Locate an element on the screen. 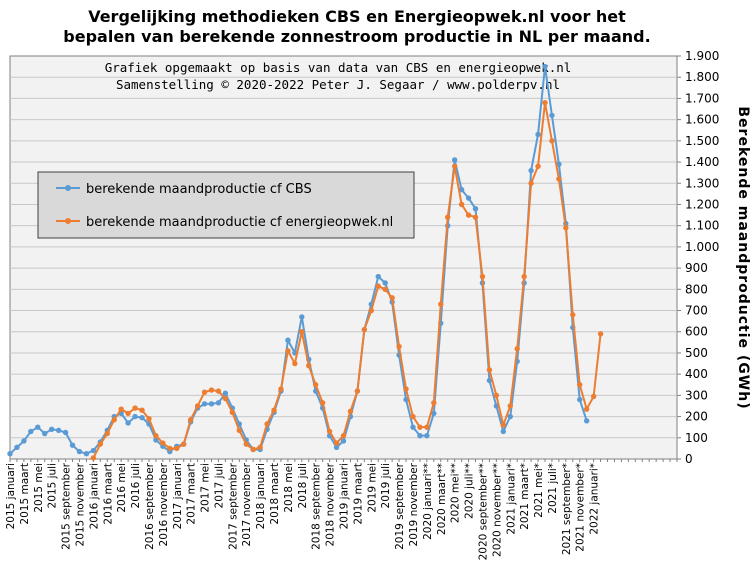  x-tick-label: 2017 maart is located at coordinates (192, 494).